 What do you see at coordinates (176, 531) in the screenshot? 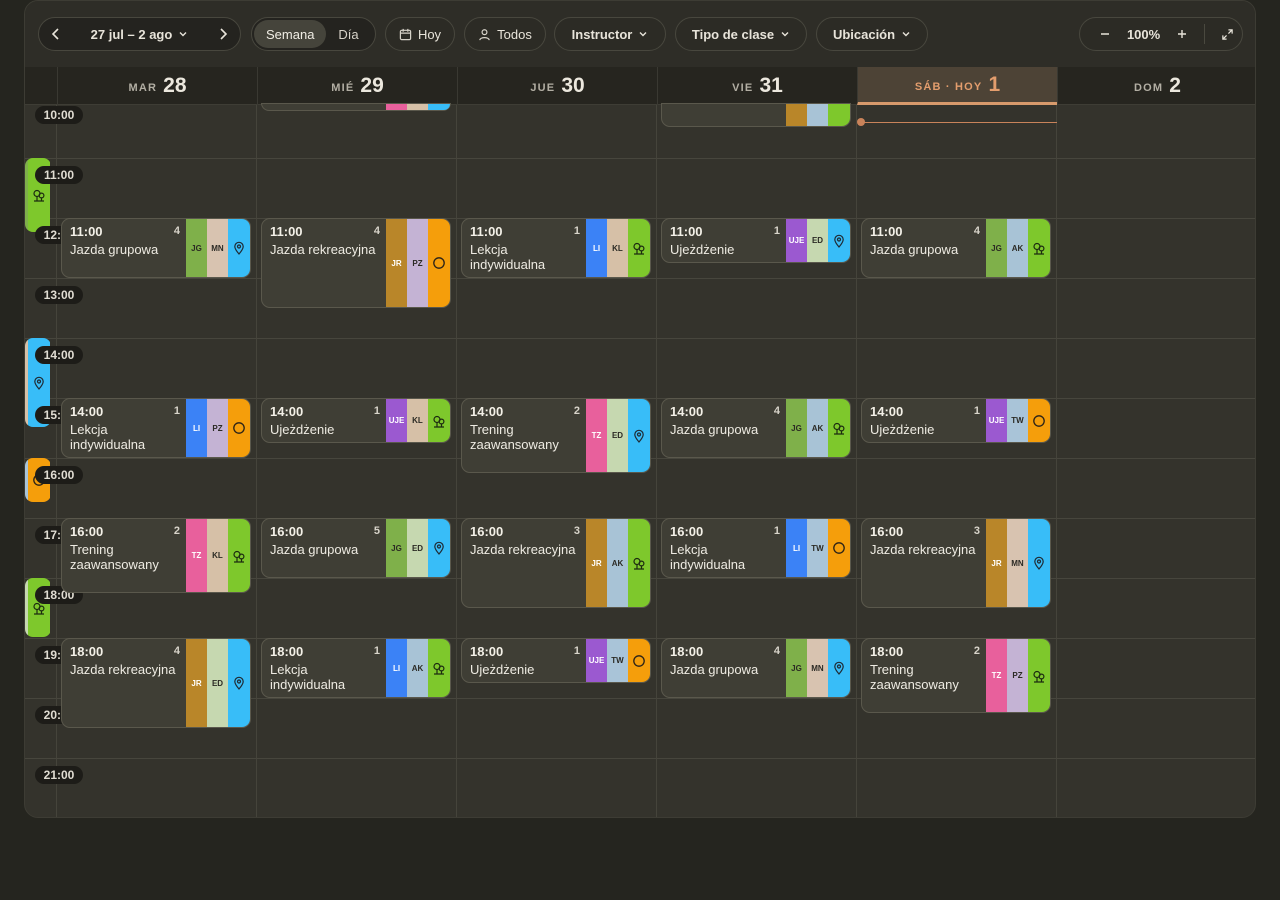
I see `event-attendee-count: 2` at bounding box center [176, 531].